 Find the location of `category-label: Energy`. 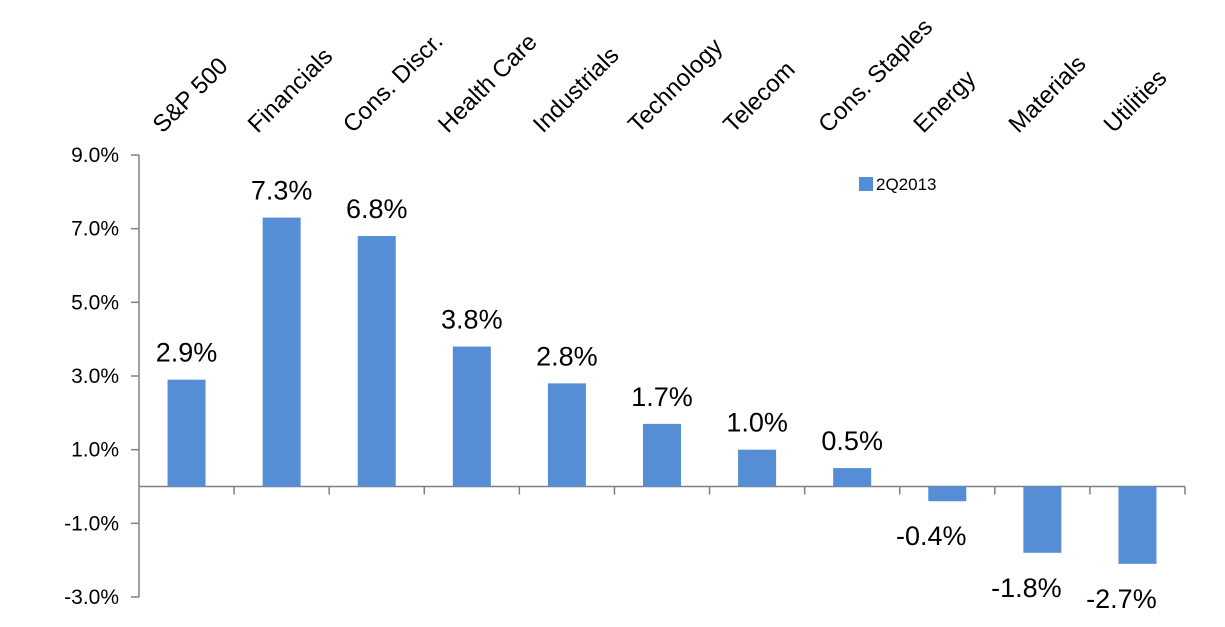

category-label: Energy is located at coordinates (944, 101).